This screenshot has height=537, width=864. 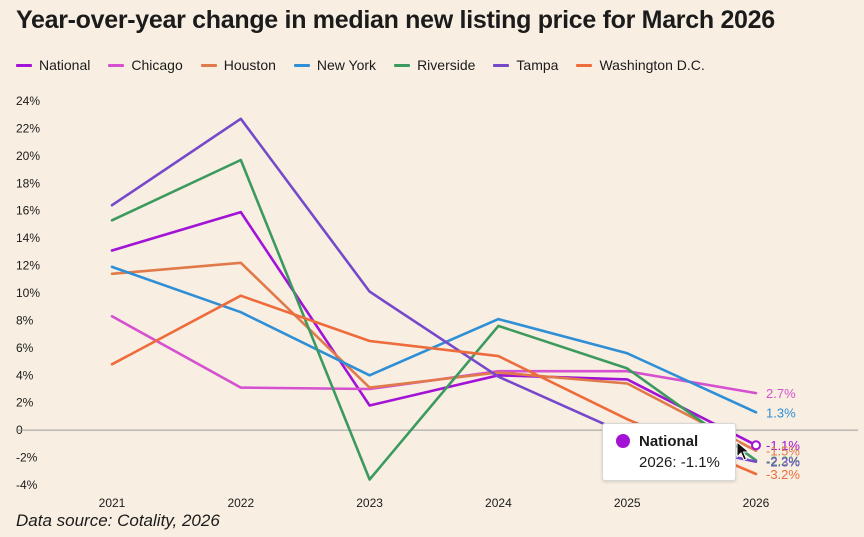 What do you see at coordinates (112, 503) in the screenshot?
I see `x-tick-label: 2021` at bounding box center [112, 503].